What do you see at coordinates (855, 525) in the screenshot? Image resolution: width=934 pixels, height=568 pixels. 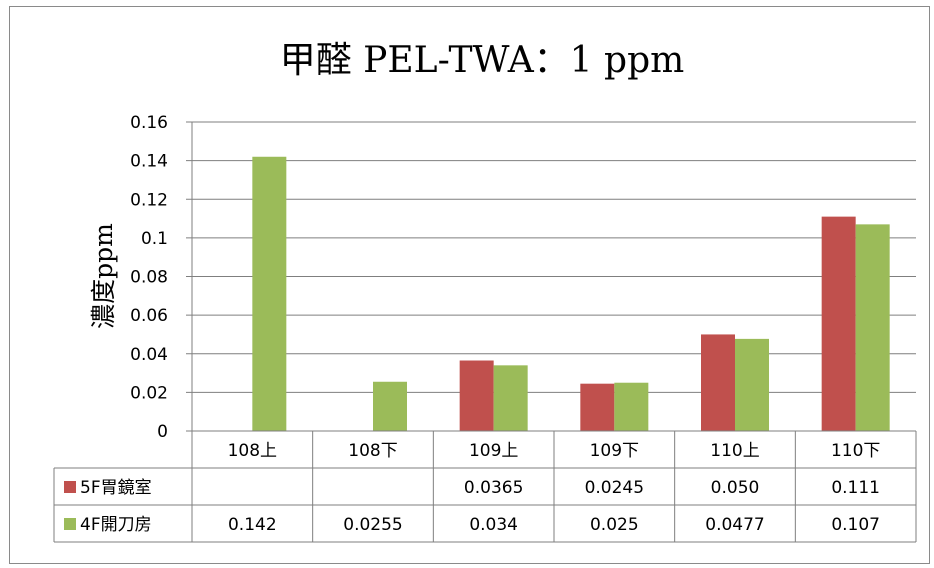 I see `data-cell: 0.107` at bounding box center [855, 525].